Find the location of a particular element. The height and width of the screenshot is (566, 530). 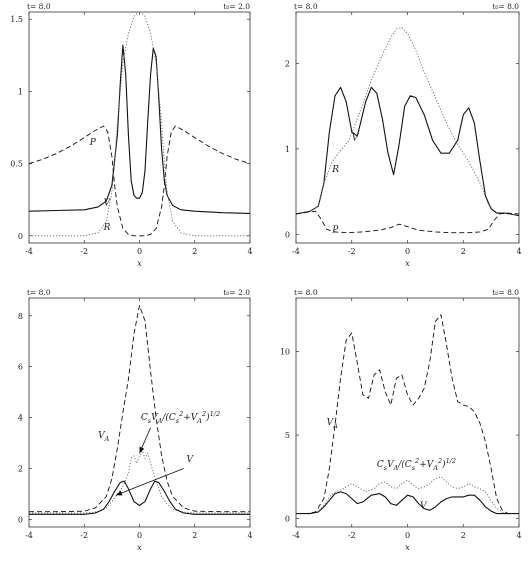

y-tick-label: 4 is located at coordinates (20, 418).